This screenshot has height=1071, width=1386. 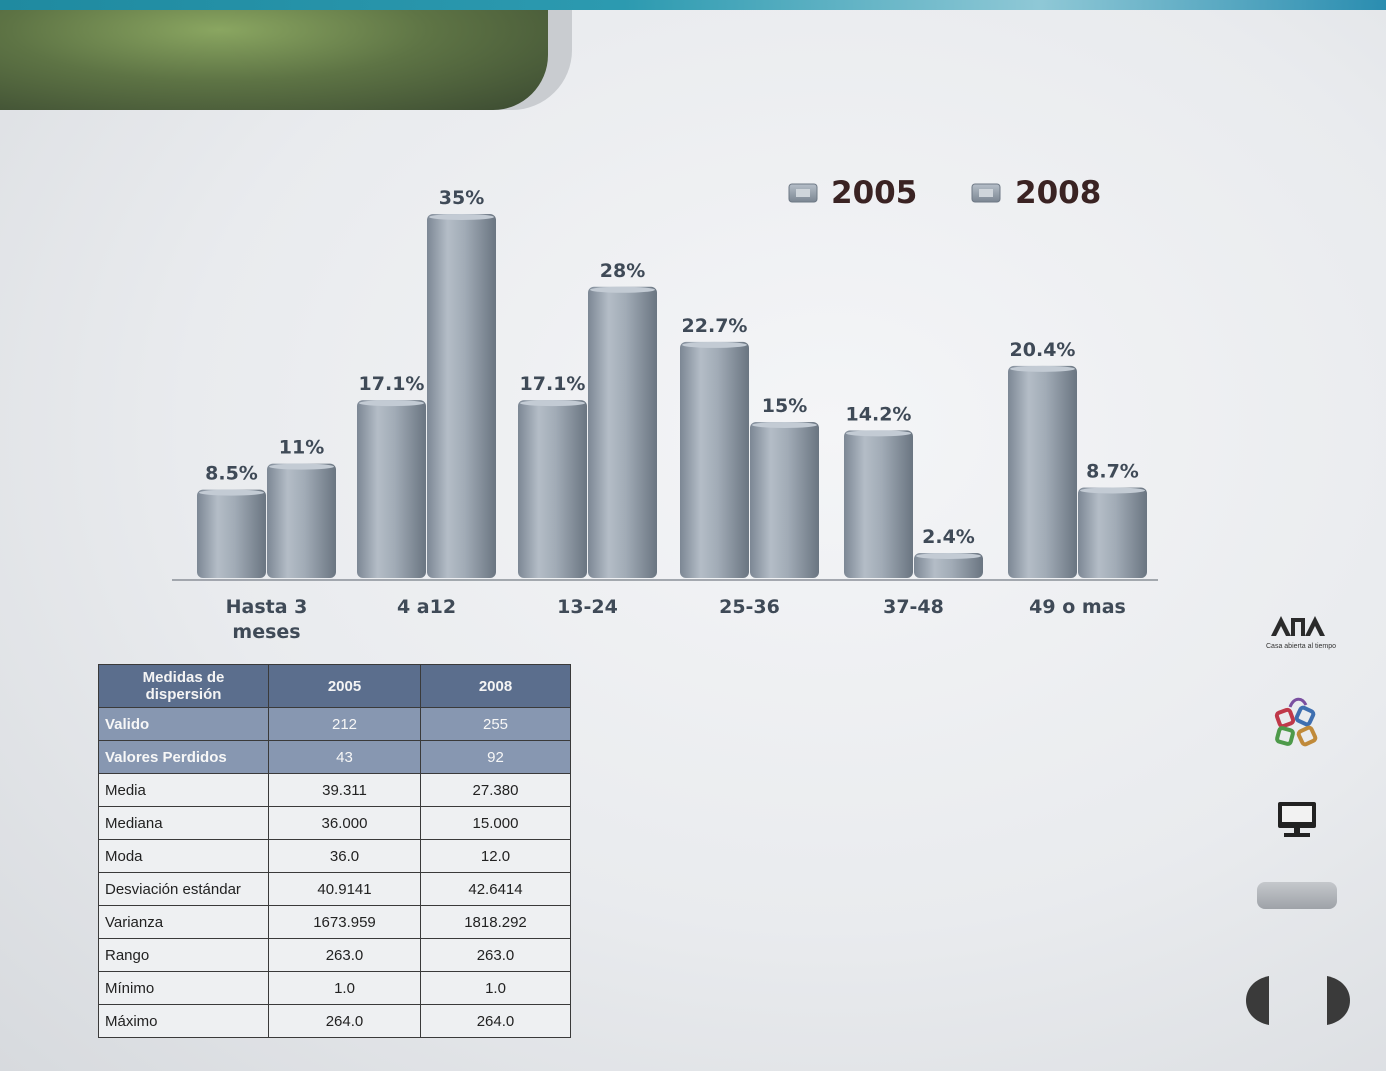 What do you see at coordinates (944, 193) in the screenshot?
I see `legend: 2005 2008` at bounding box center [944, 193].